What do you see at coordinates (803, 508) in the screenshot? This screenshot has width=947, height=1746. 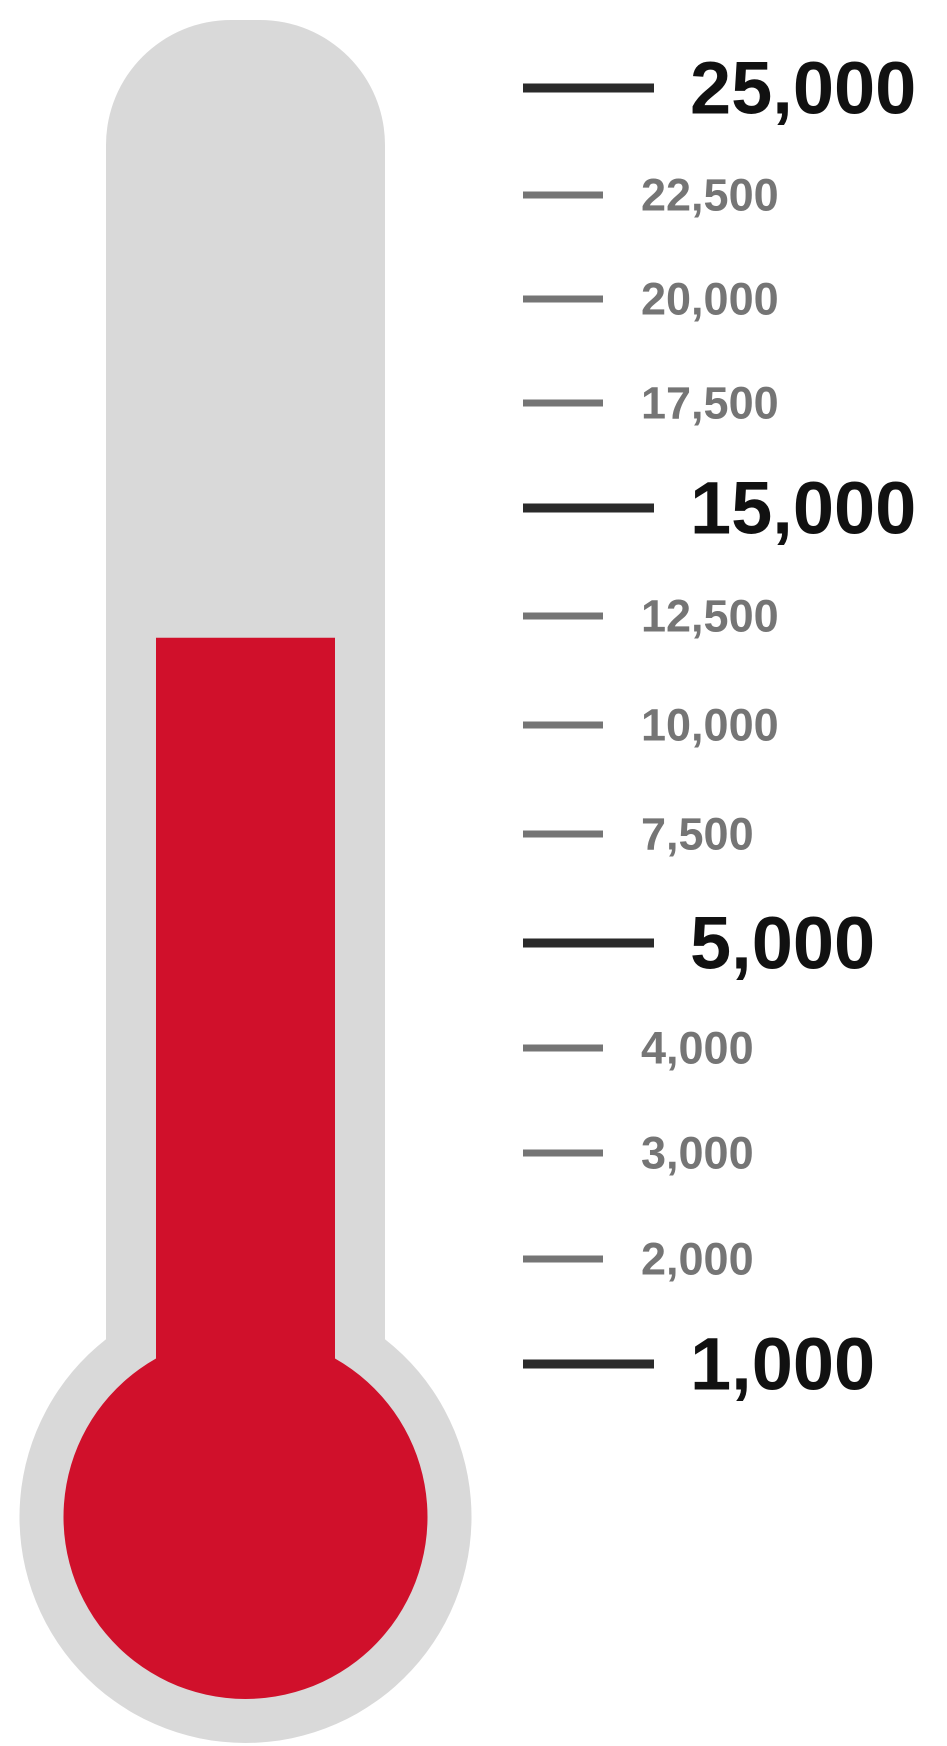 I see `major-tick-label: 15,000` at bounding box center [803, 508].